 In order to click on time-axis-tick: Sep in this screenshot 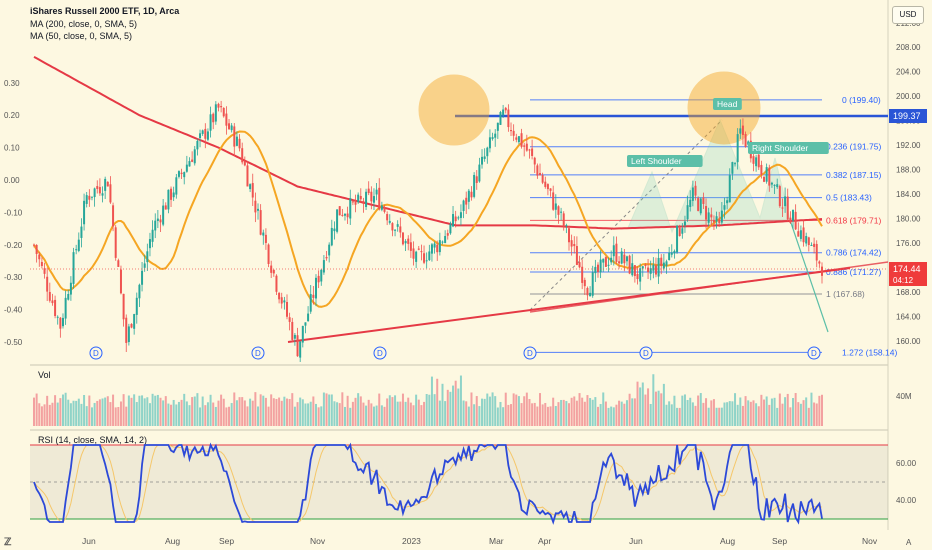, I will do `click(226, 541)`.